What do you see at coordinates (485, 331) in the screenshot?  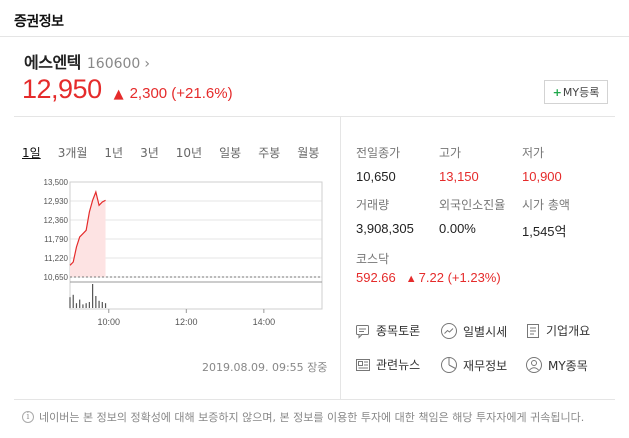 I see `link-daily-prices-label: 일별시세` at bounding box center [485, 331].